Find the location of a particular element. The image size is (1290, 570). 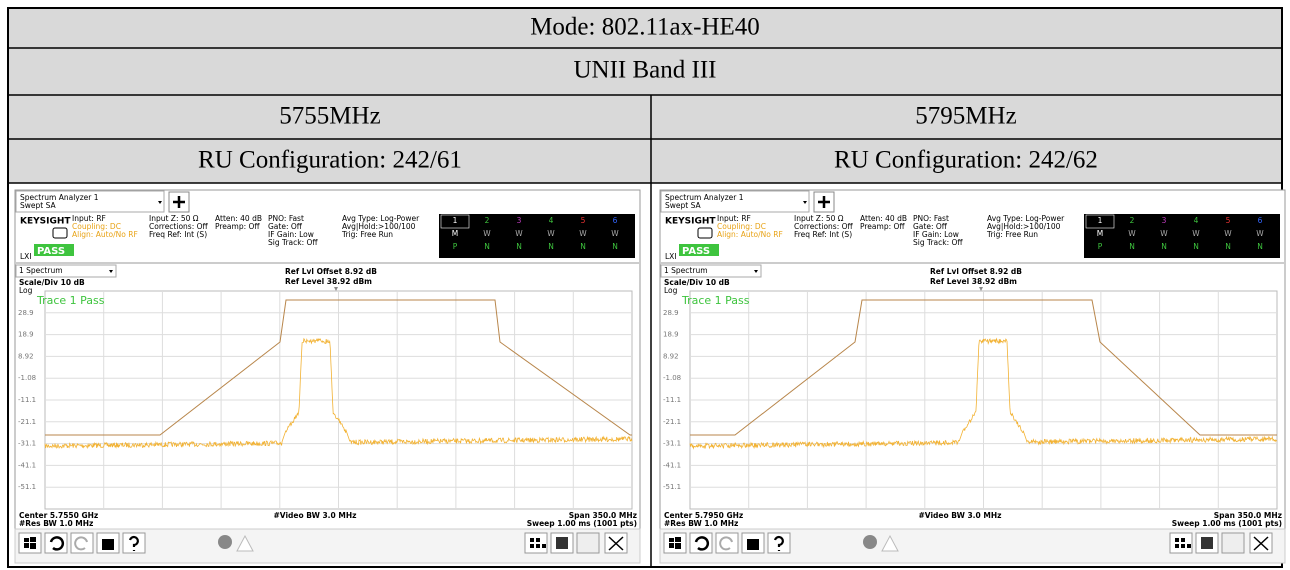

status: PASS is located at coordinates (696, 251).